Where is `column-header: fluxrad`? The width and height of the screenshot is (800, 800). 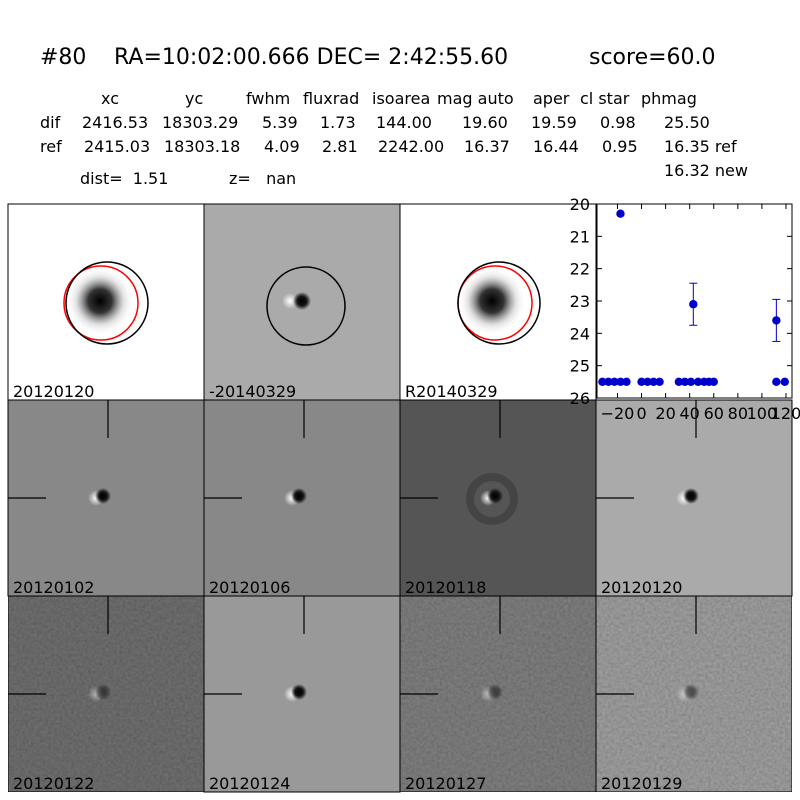 column-header: fluxrad is located at coordinates (331, 98).